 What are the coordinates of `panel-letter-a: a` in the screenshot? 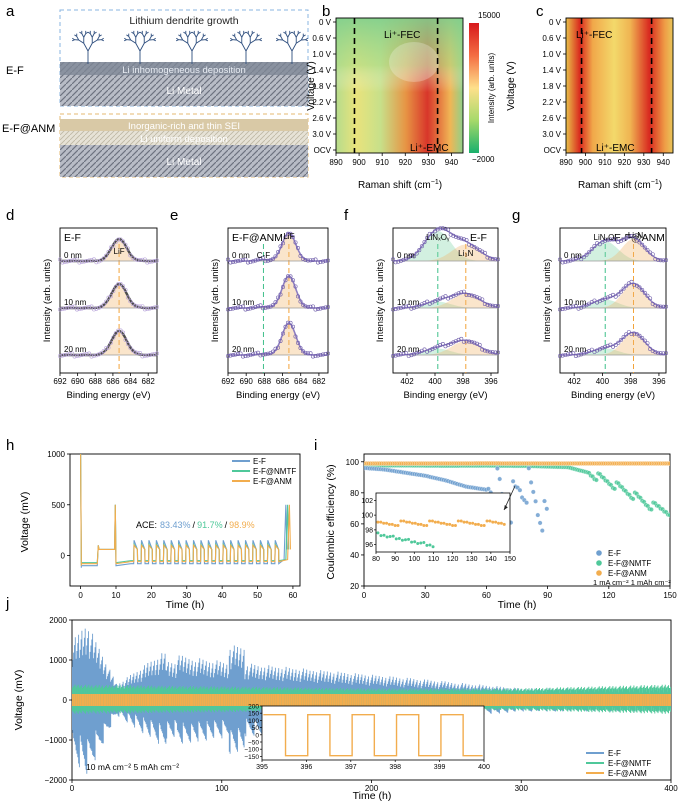 It's located at (10, 11).